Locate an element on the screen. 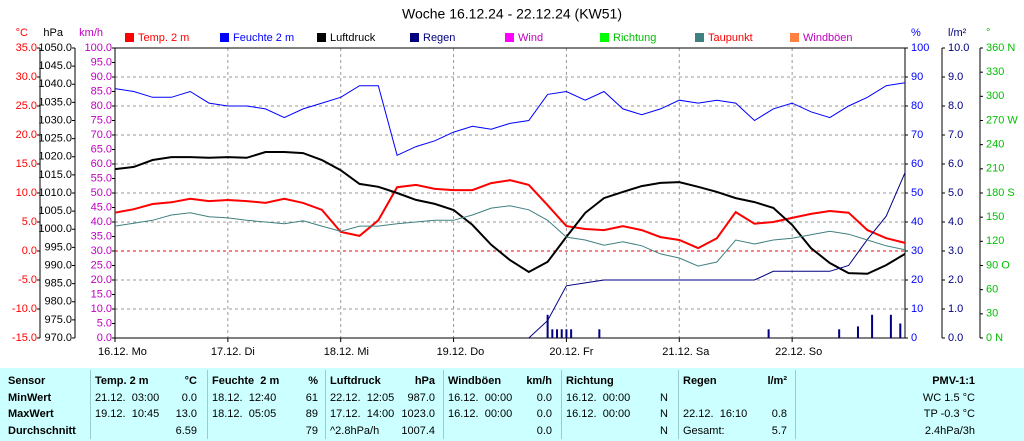 The width and height of the screenshot is (1024, 441). table-cell: Windböen is located at coordinates (475, 381).